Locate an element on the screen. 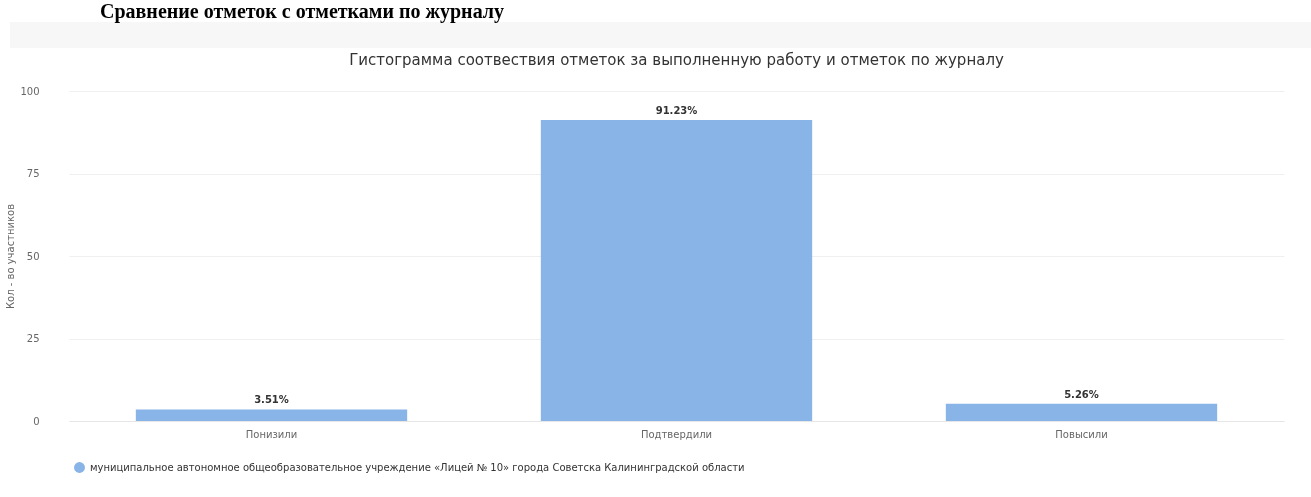 The height and width of the screenshot is (497, 1311). x-tick-label: Подтвердили is located at coordinates (676, 434).